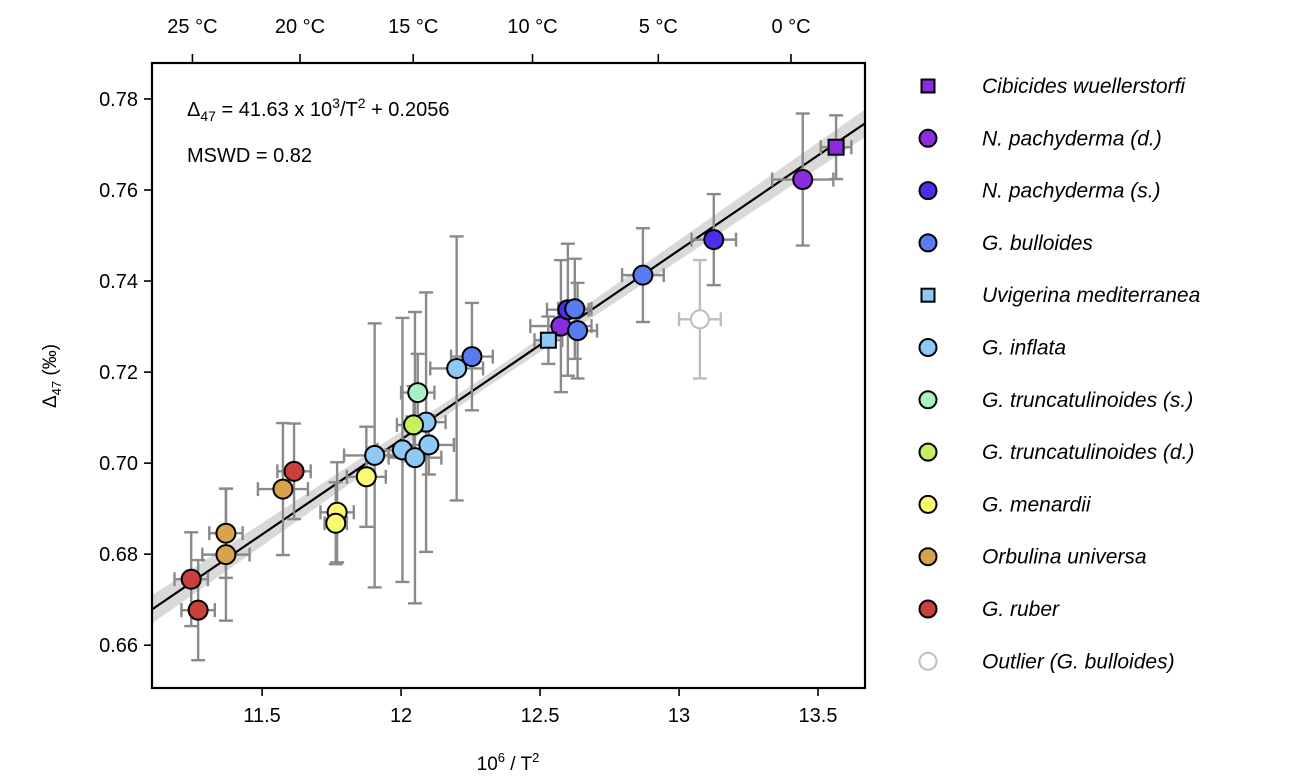  I want to click on top-tick-label: 0 °C, so click(790, 27).